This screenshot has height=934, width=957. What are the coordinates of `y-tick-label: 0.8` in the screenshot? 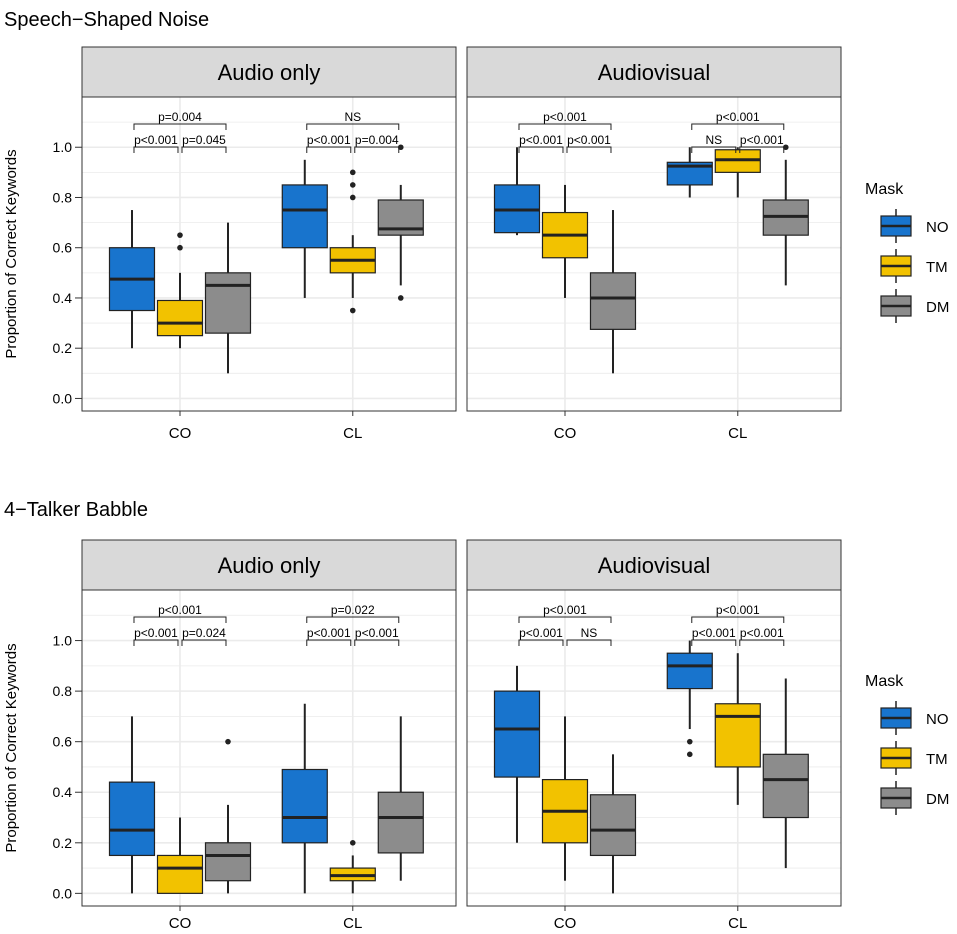 It's located at (63, 691).